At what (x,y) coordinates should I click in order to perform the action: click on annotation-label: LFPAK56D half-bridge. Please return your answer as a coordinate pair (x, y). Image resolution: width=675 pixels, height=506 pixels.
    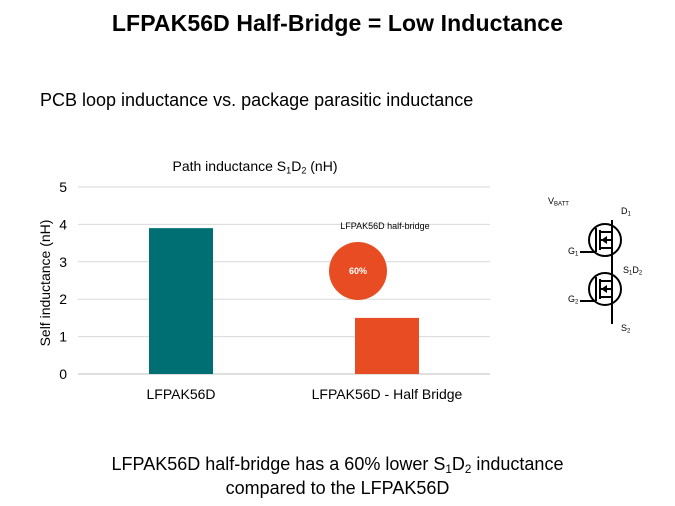
    Looking at the image, I should click on (385, 226).